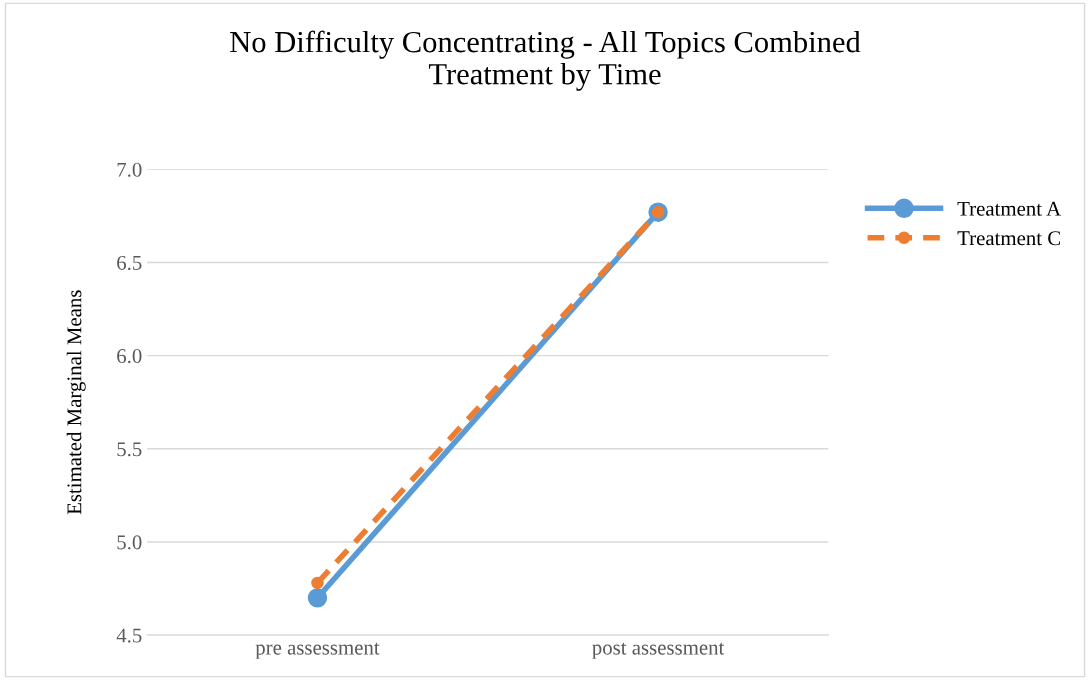  Describe the element at coordinates (317, 650) in the screenshot. I see `x-tick-label: pre assessment` at that location.